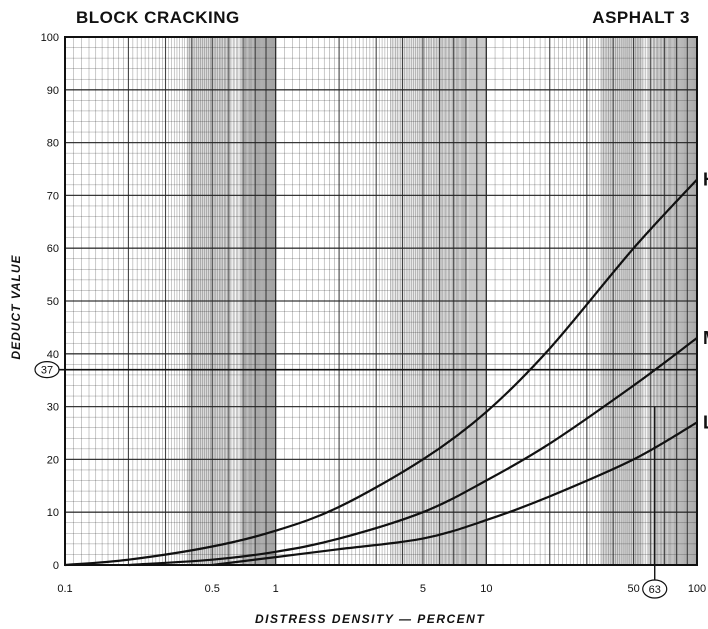  I want to click on y-tick-label: 50, so click(53, 302).